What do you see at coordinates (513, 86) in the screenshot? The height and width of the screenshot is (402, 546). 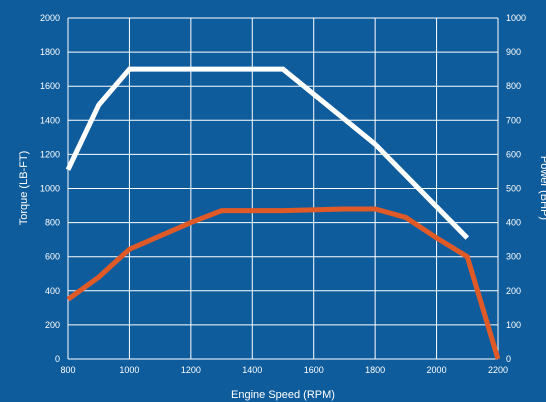 I see `y2-tick-label: 800` at bounding box center [513, 86].